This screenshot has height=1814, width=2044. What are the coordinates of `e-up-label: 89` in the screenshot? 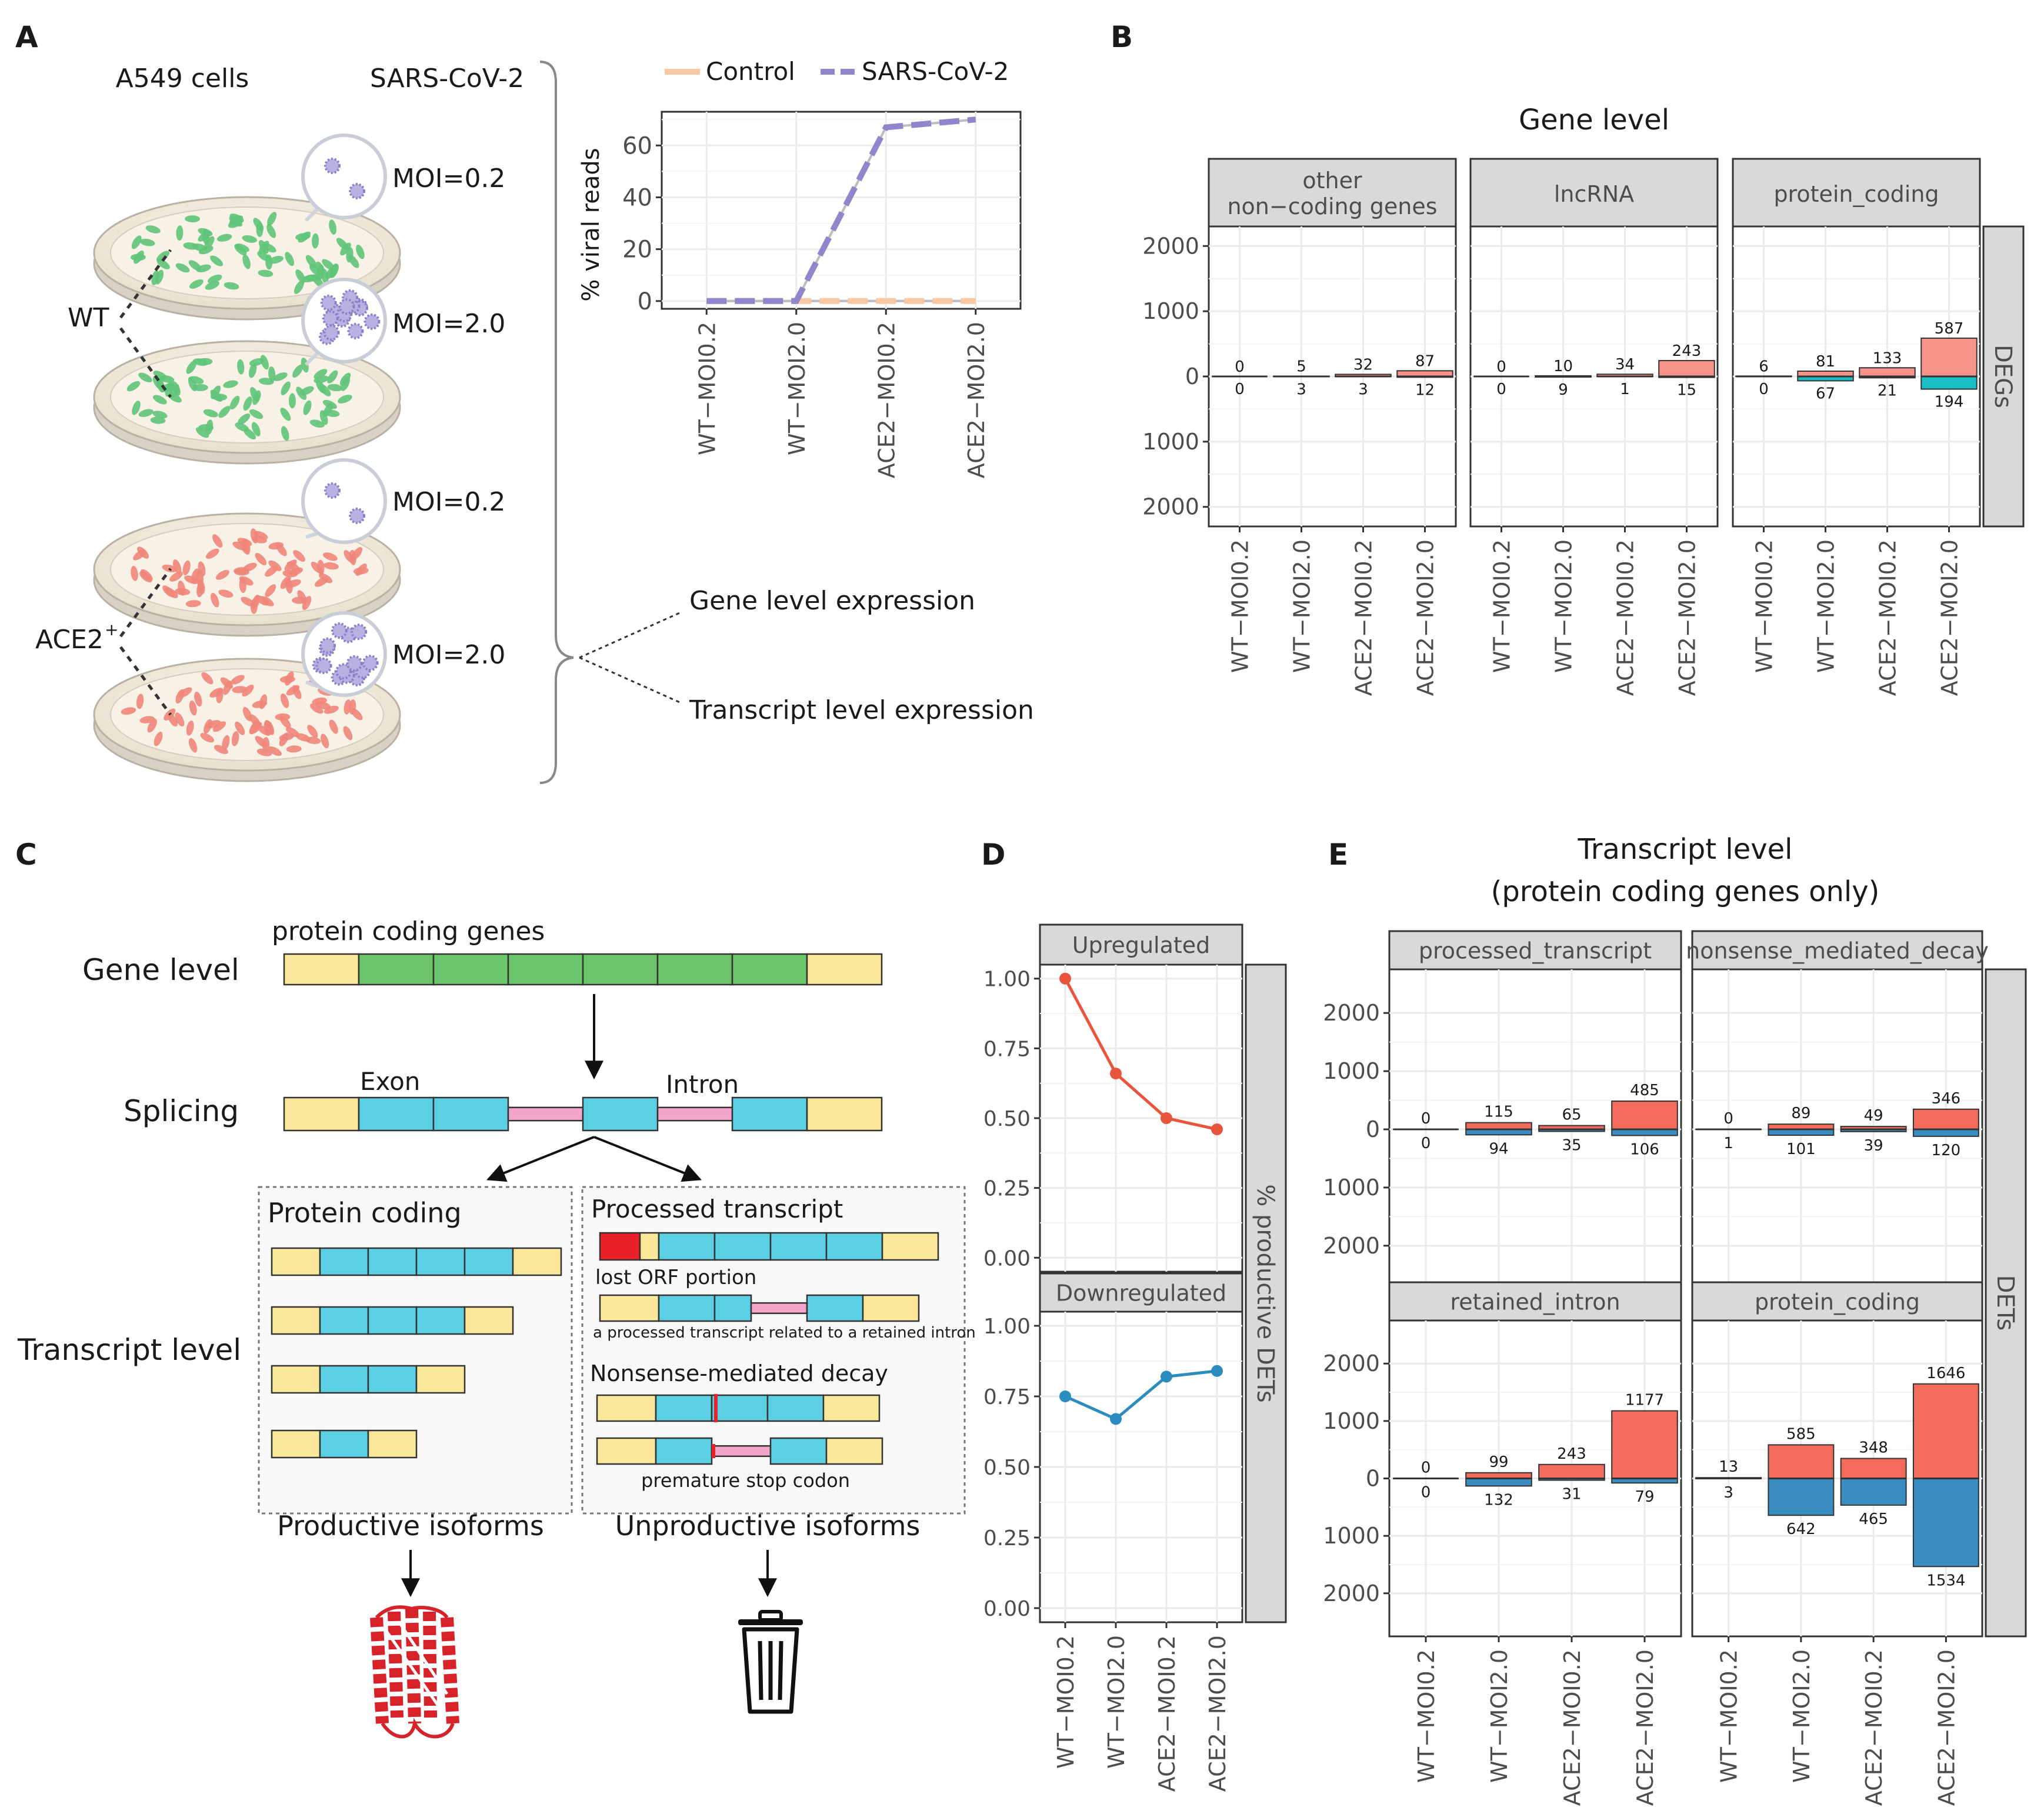 It's located at (1800, 1113).